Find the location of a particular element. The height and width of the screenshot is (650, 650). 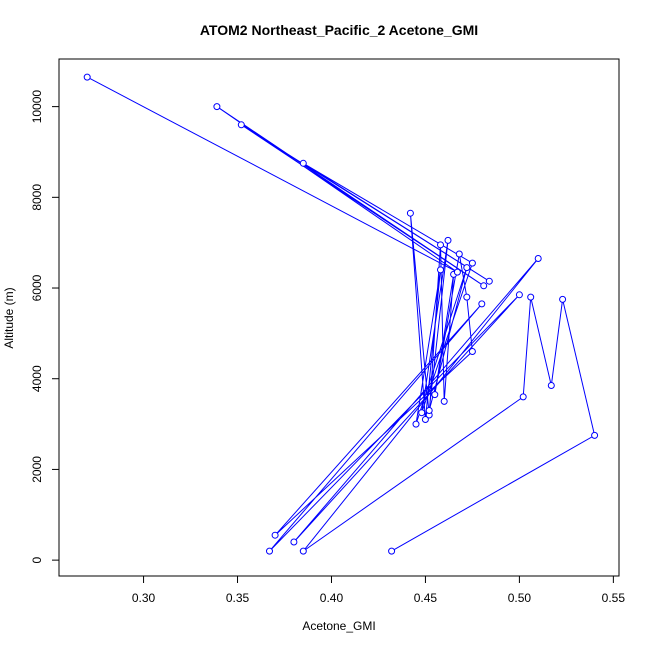

chart-title: ATOM2 Northeast_Pacific_2 Acetone_GMI is located at coordinates (339, 30).